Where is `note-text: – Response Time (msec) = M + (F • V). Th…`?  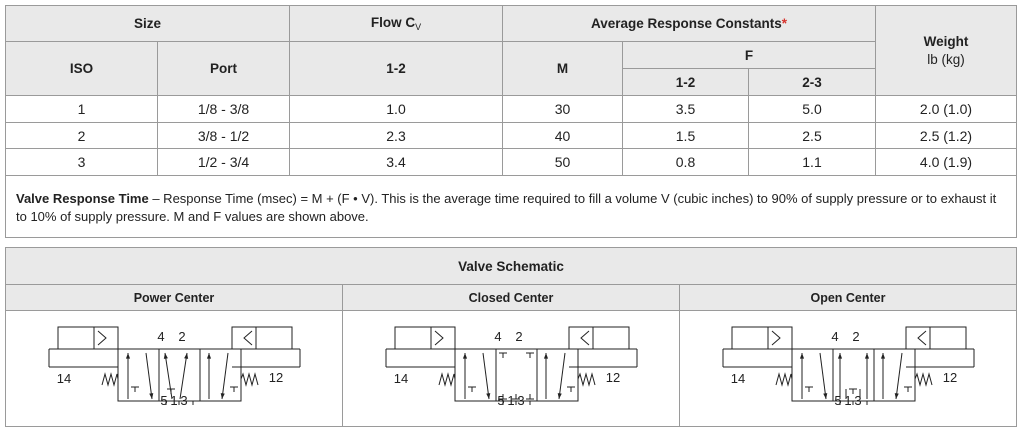 note-text: – Response Time (msec) = M + (F • V). Th… is located at coordinates (506, 207).